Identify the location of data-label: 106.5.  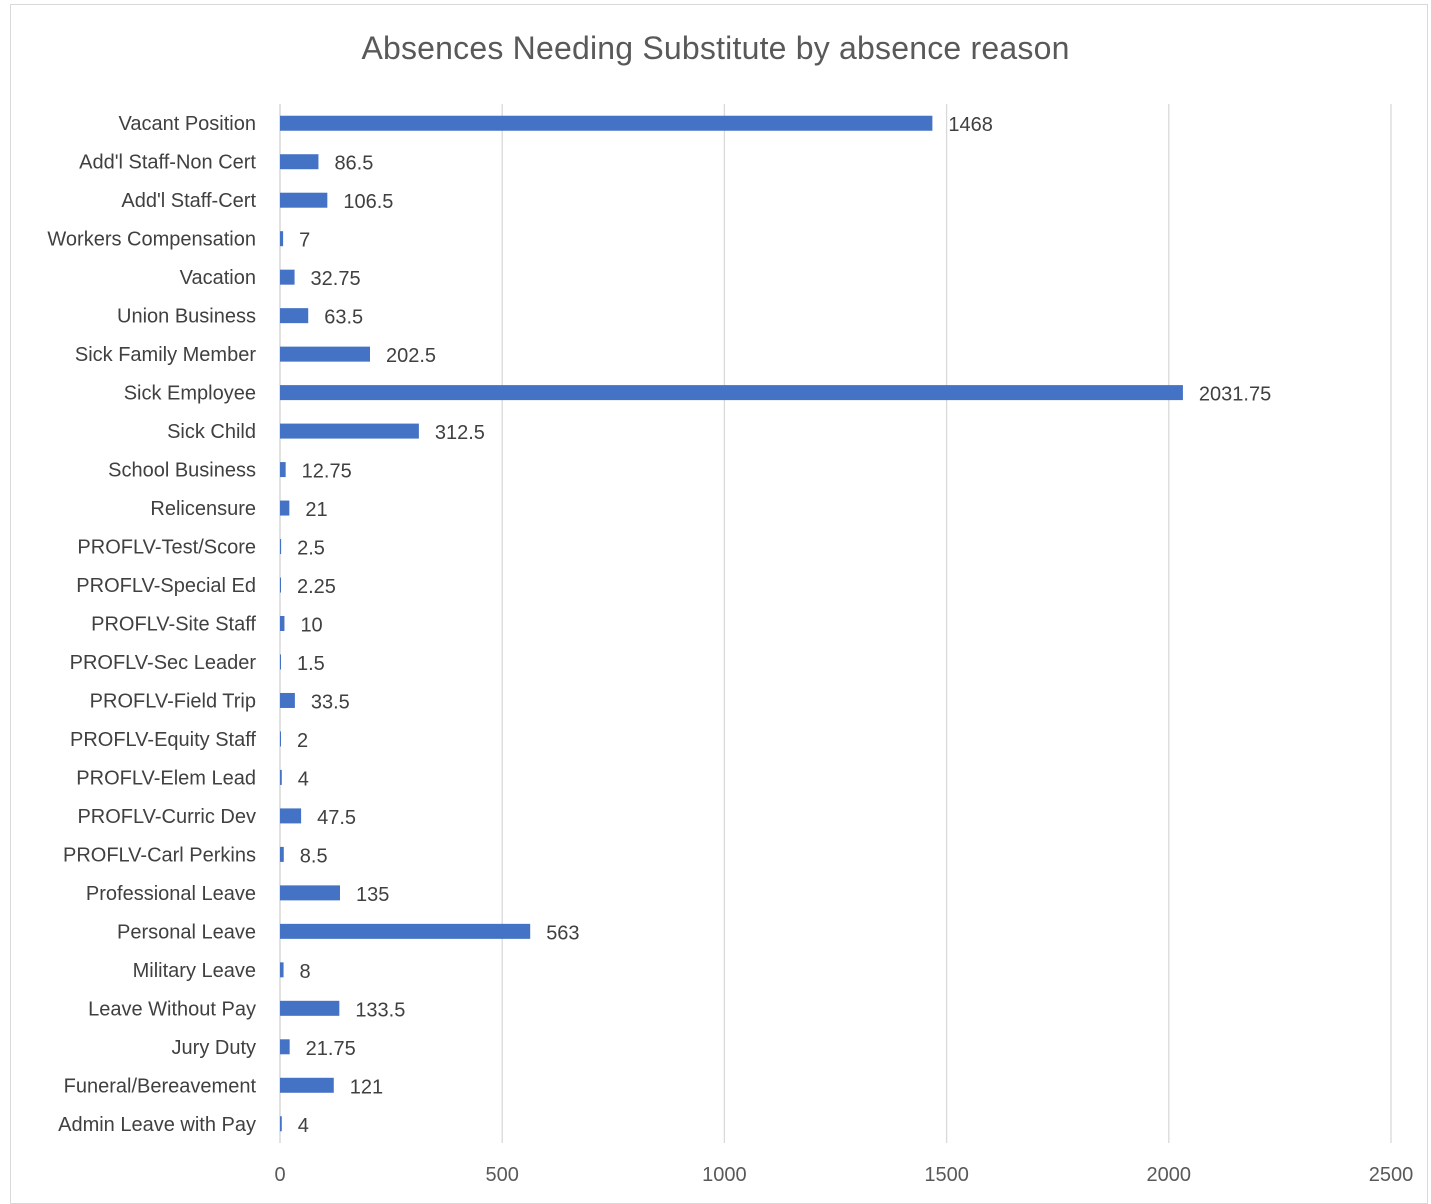
(368, 202).